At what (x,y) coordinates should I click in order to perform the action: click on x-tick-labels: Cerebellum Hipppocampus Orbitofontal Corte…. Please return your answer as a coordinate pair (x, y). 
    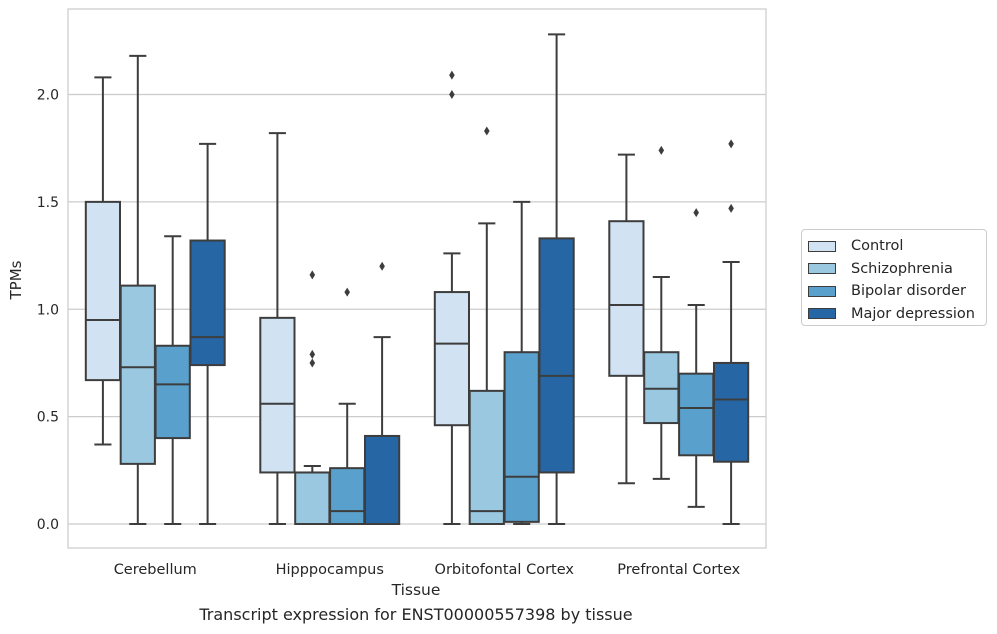
    Looking at the image, I should click on (427, 570).